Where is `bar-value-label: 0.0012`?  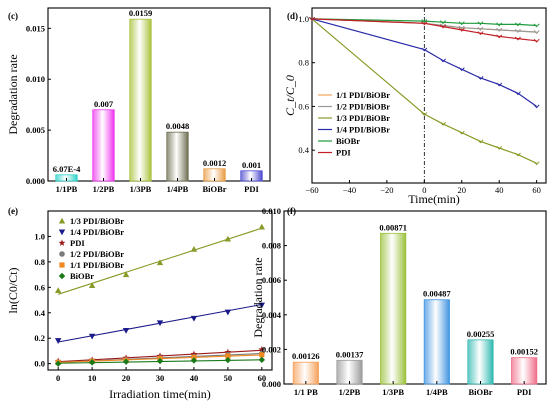
bar-value-label: 0.0012 is located at coordinates (214, 163).